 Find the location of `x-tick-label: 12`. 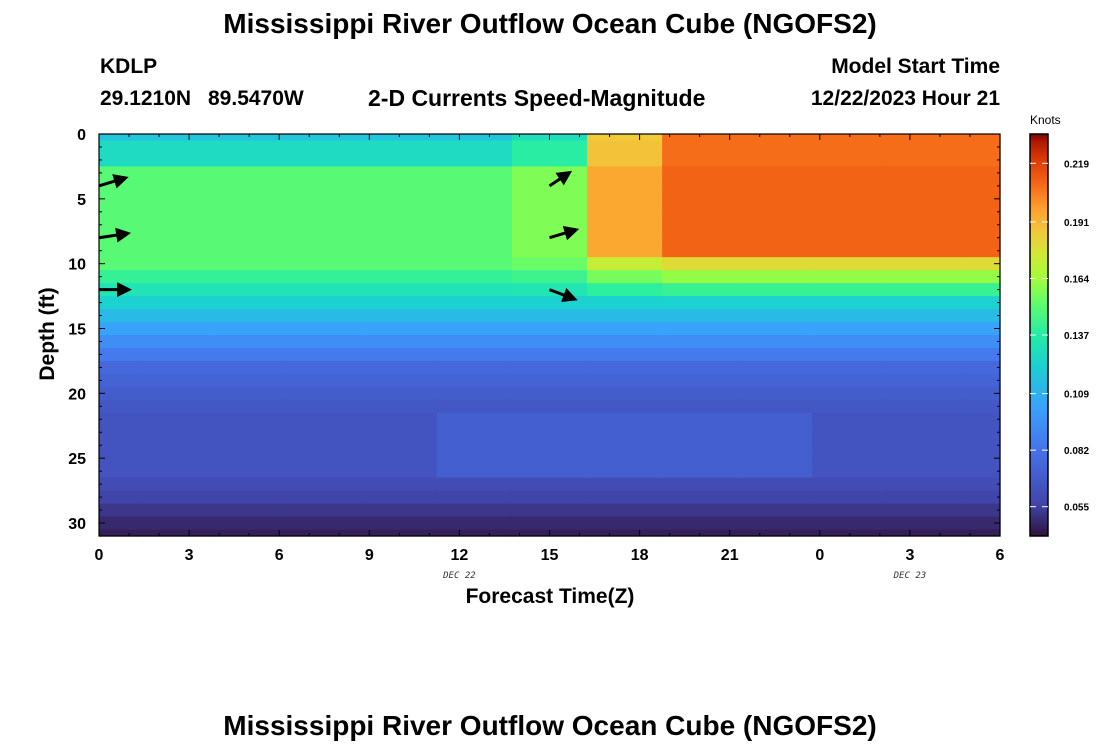

x-tick-label: 12 is located at coordinates (460, 555).